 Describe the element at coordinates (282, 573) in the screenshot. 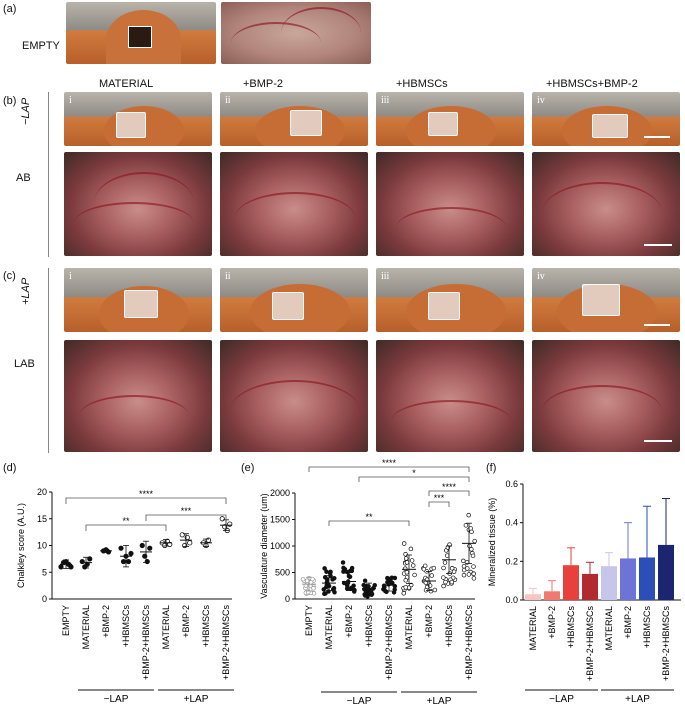

I see `y-tick-label: 500` at that location.